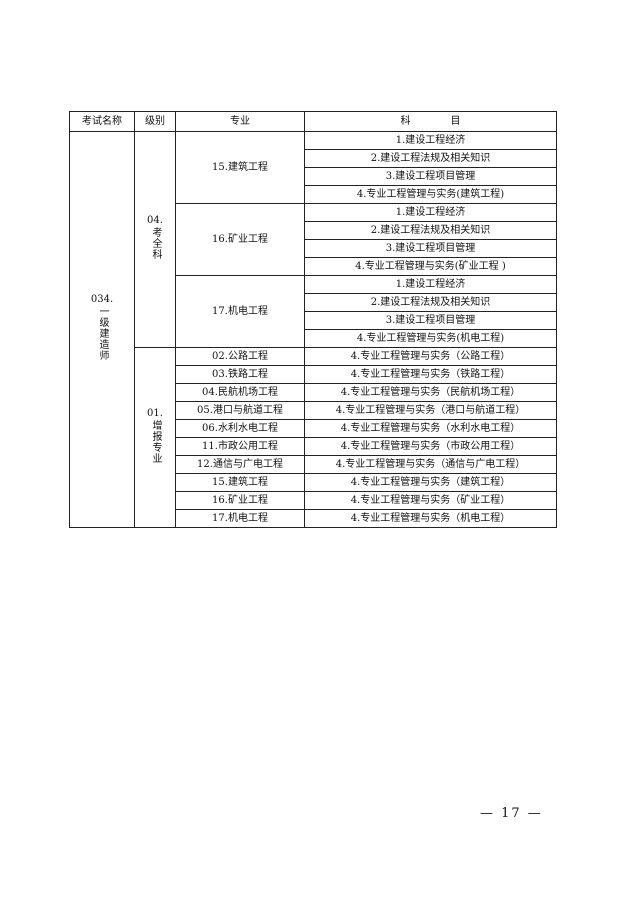 The height and width of the screenshot is (900, 636). Describe the element at coordinates (430, 266) in the screenshot. I see `subject-cell: 4.专业工程管理与实务(矿业工程 )` at that location.